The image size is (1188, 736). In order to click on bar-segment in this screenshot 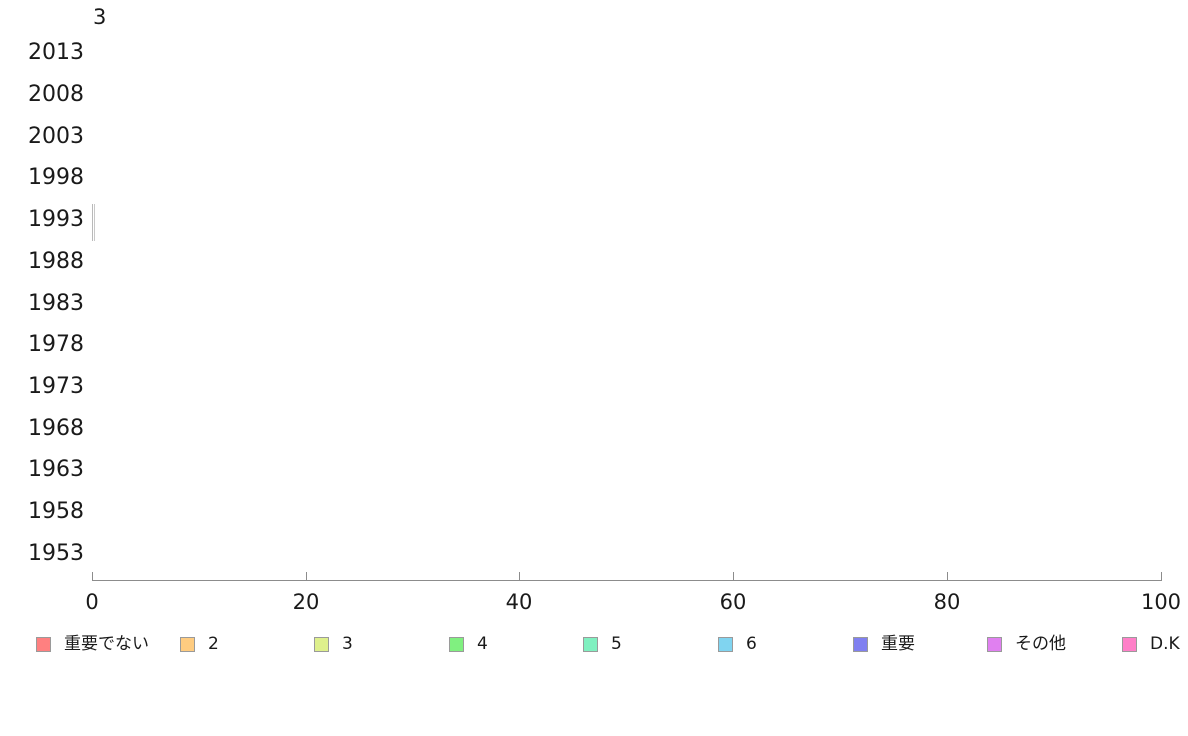, I will do `click(93, 222)`.